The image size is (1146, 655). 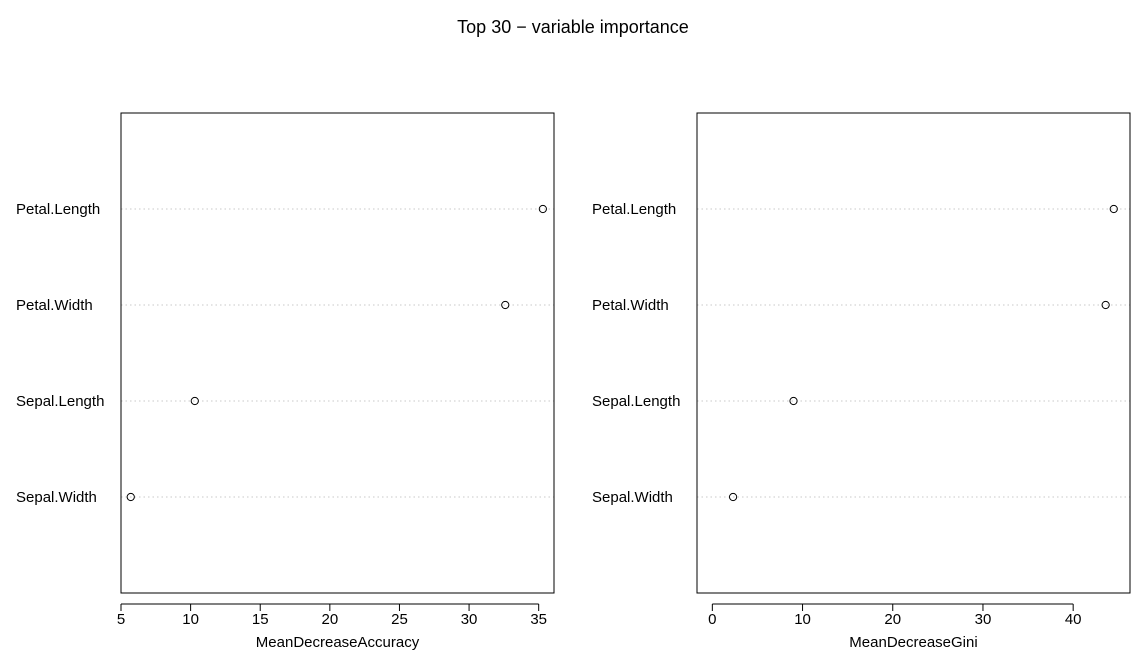 What do you see at coordinates (121, 619) in the screenshot?
I see `x-tick-label: 5` at bounding box center [121, 619].